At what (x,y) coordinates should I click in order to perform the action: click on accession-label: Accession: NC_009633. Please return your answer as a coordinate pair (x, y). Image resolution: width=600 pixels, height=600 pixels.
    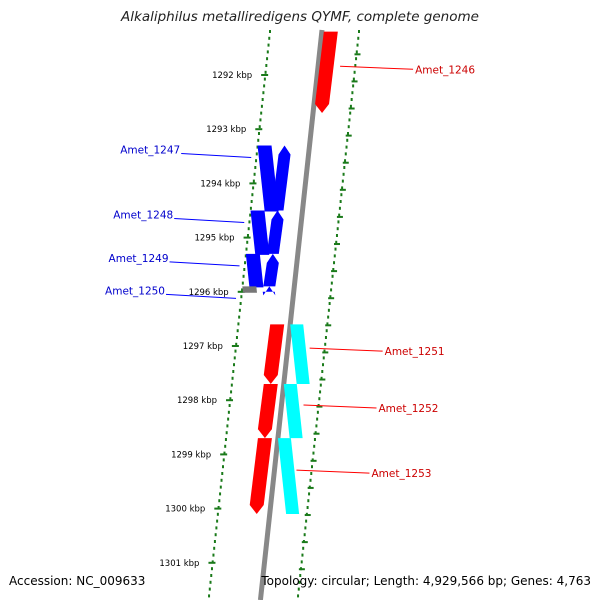
    Looking at the image, I should click on (77, 581).